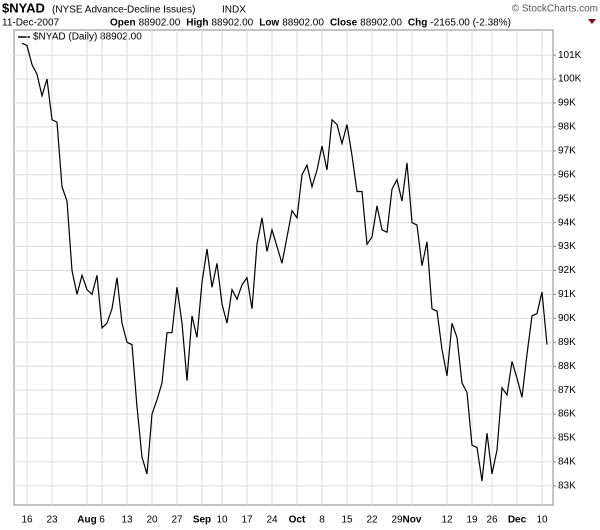 The width and height of the screenshot is (600, 530). What do you see at coordinates (567, 103) in the screenshot?
I see `y-tick-label: 99K` at bounding box center [567, 103].